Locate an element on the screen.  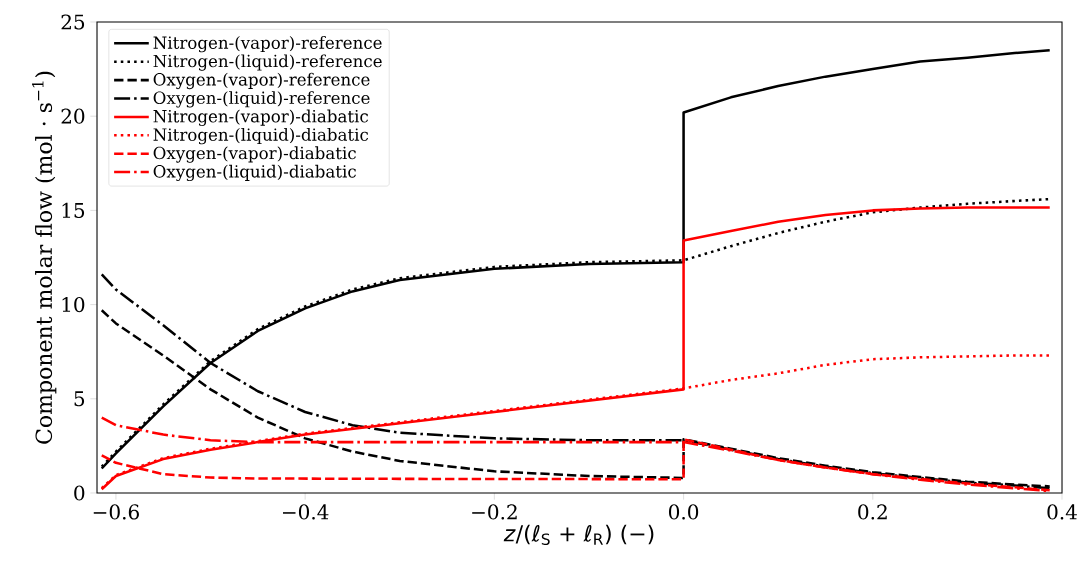
legend-label: Oxygen-(liquid)-diabatic is located at coordinates (254, 173).